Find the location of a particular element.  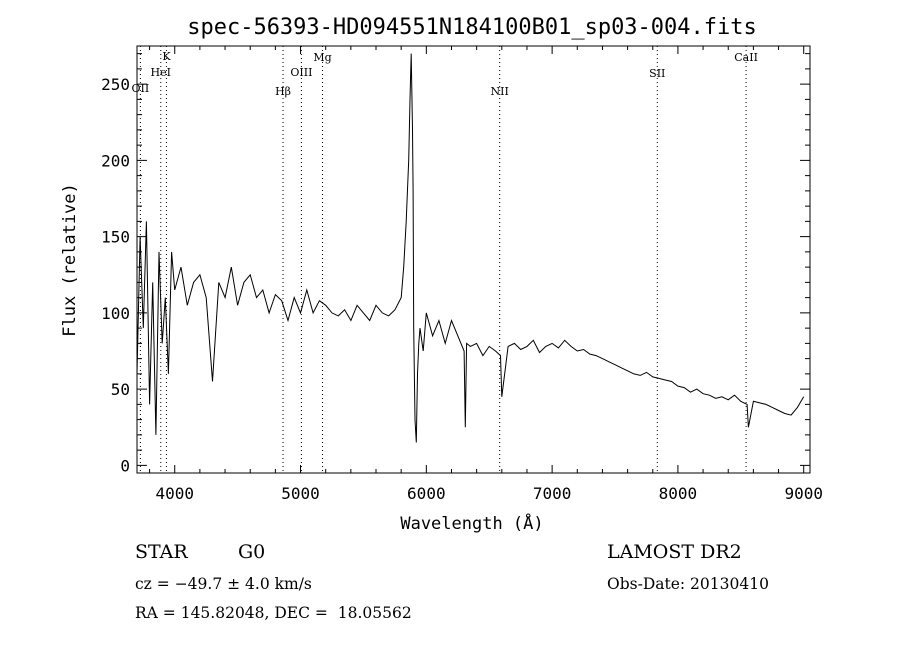

obs-date: Obs-Date: 20130410 is located at coordinates (688, 584).